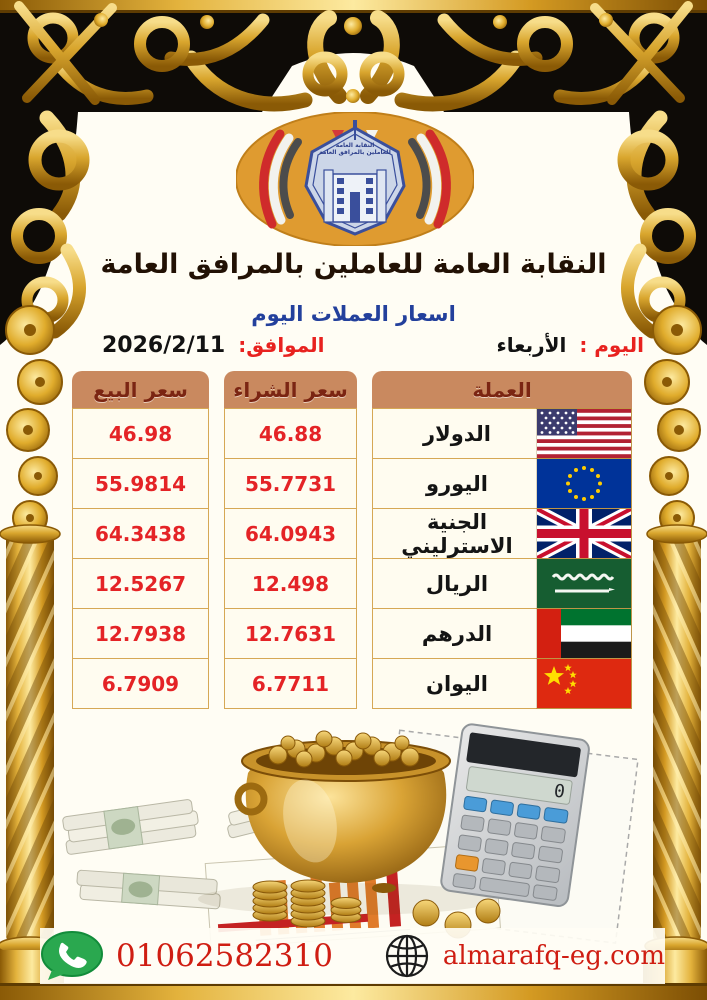  Describe the element at coordinates (584, 433) in the screenshot. I see `usa-flag-icon` at that location.